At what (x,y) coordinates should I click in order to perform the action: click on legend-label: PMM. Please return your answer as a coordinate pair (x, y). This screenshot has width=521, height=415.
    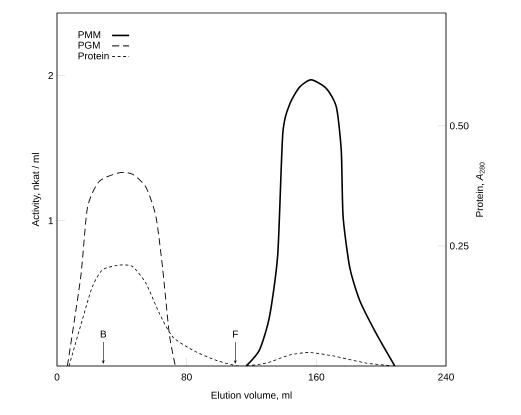
    Looking at the image, I should click on (89, 34).